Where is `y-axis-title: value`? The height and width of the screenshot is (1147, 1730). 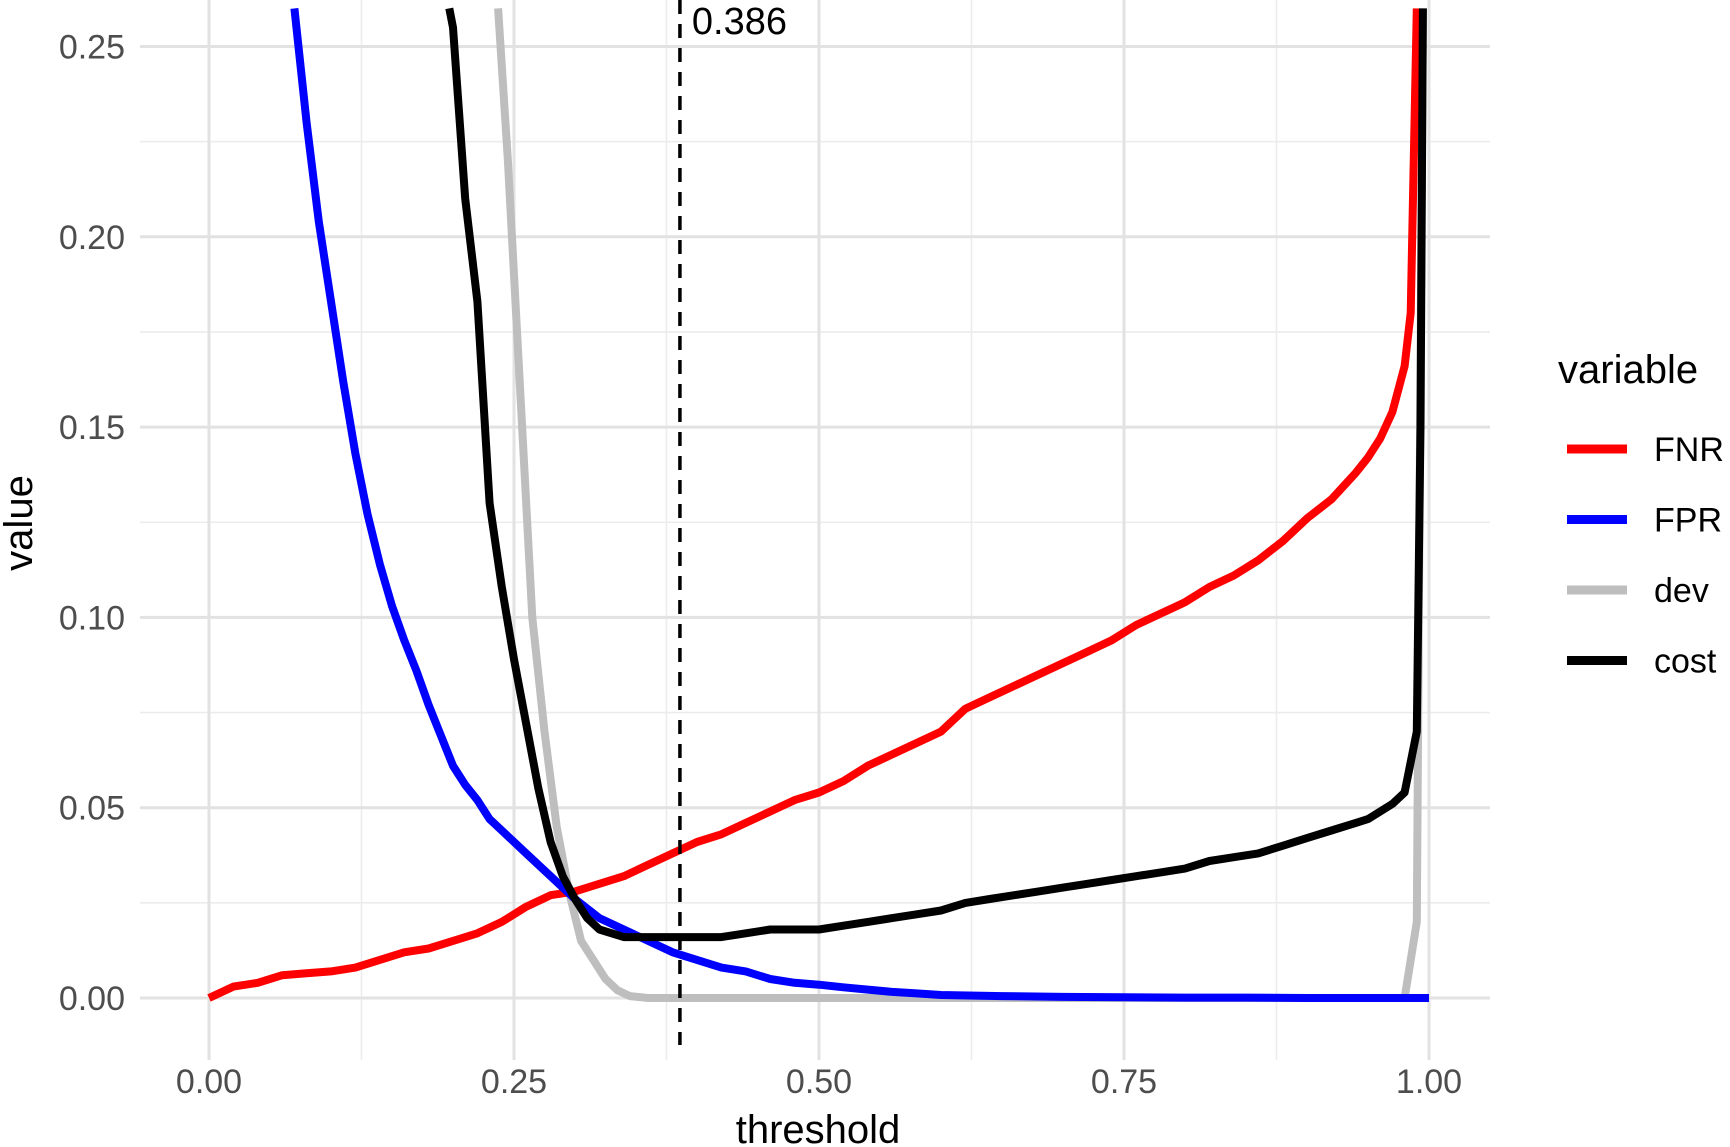 y-axis-title: value is located at coordinates (20, 523).